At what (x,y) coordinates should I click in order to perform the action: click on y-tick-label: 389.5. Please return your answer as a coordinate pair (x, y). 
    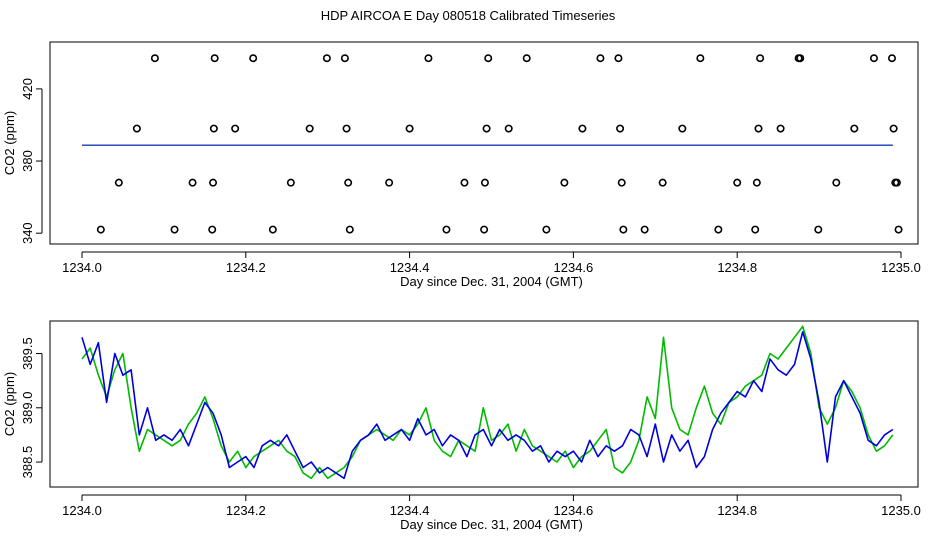
    Looking at the image, I should click on (27, 353).